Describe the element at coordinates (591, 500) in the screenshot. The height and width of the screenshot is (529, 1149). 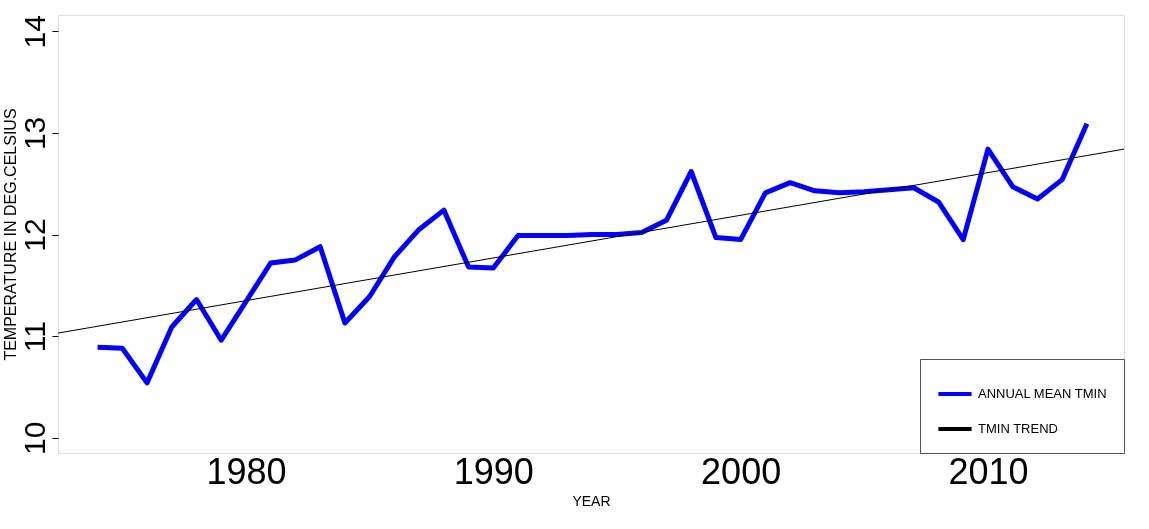
I see `x-axis-title: YEAR` at that location.